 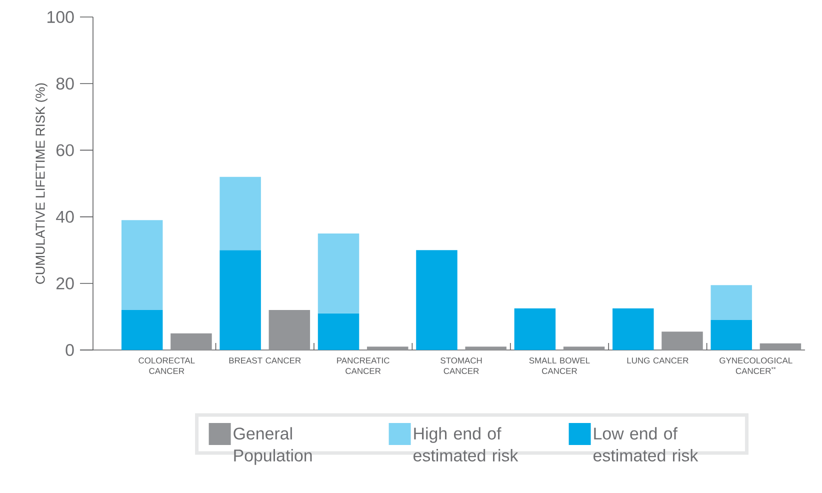 What do you see at coordinates (65, 84) in the screenshot?
I see `y-tick-label: 80` at bounding box center [65, 84].